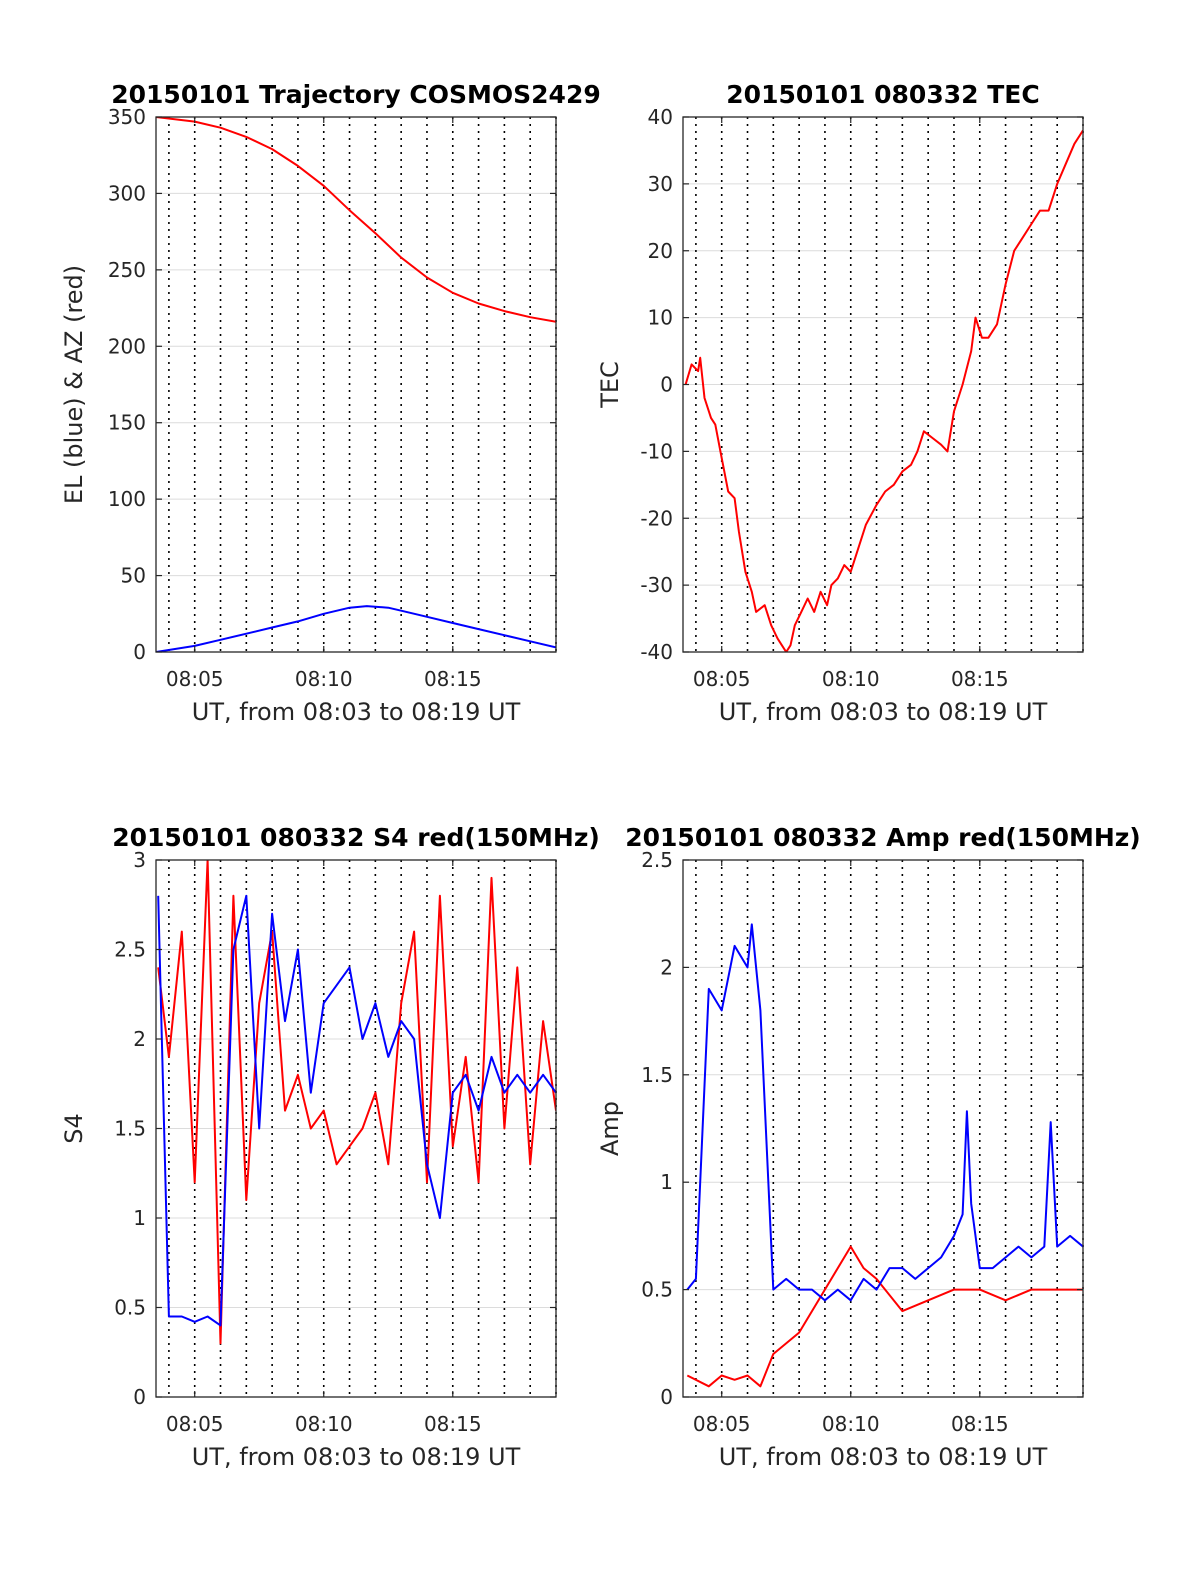  What do you see at coordinates (656, 585) in the screenshot?
I see `y-tick-label: -30` at bounding box center [656, 585].